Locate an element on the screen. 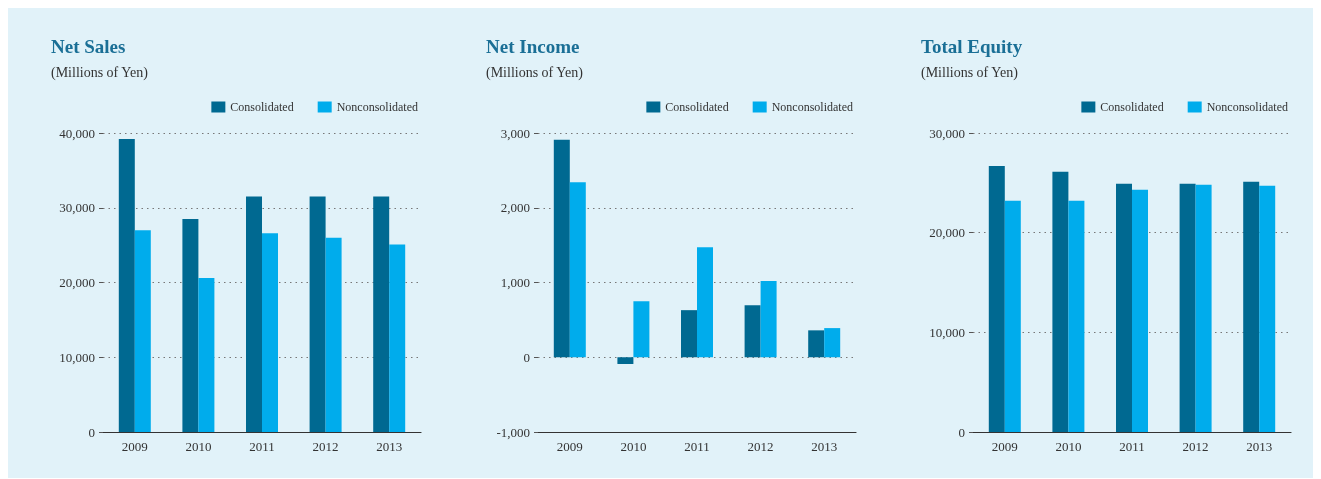 The height and width of the screenshot is (479, 1321). y-tick-label: 40,000 is located at coordinates (77, 133).